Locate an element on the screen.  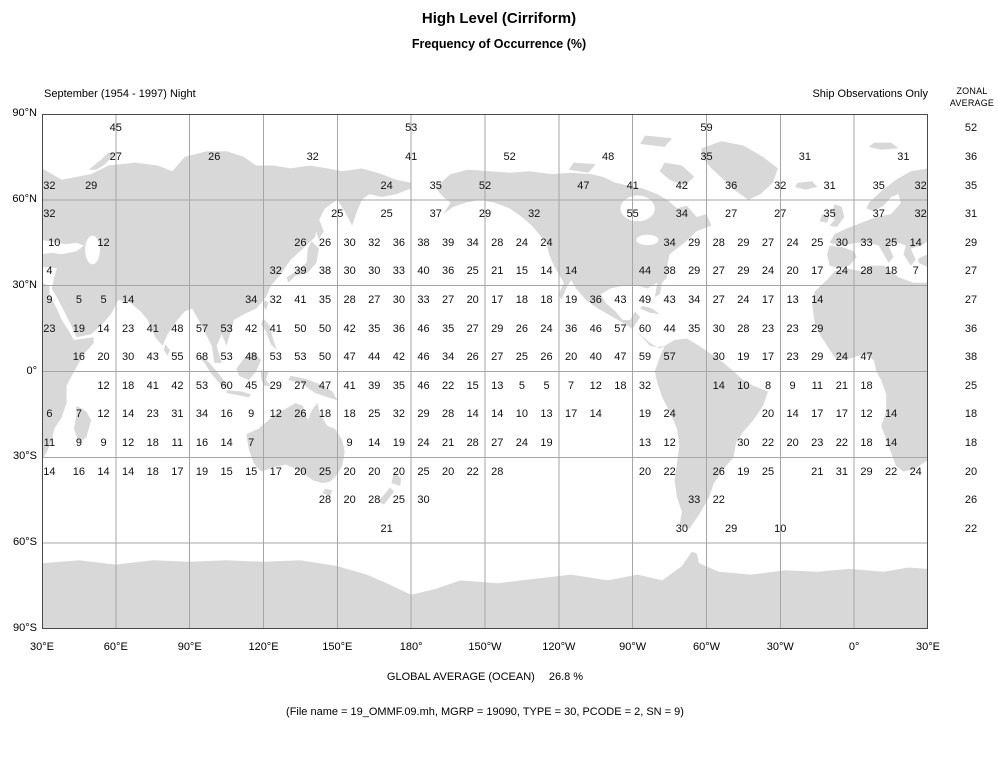
lon-tick-label: 60°W is located at coordinates (706, 647).